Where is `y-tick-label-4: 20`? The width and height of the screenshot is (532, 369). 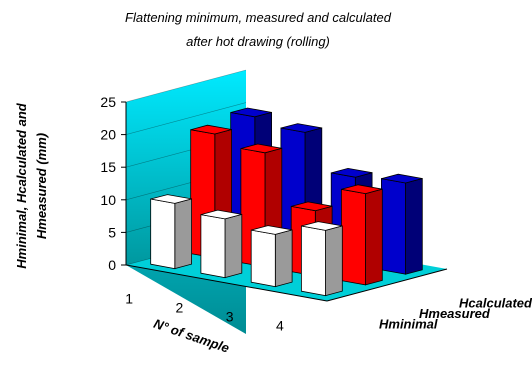 y-tick-label-4: 20 is located at coordinates (108, 135).